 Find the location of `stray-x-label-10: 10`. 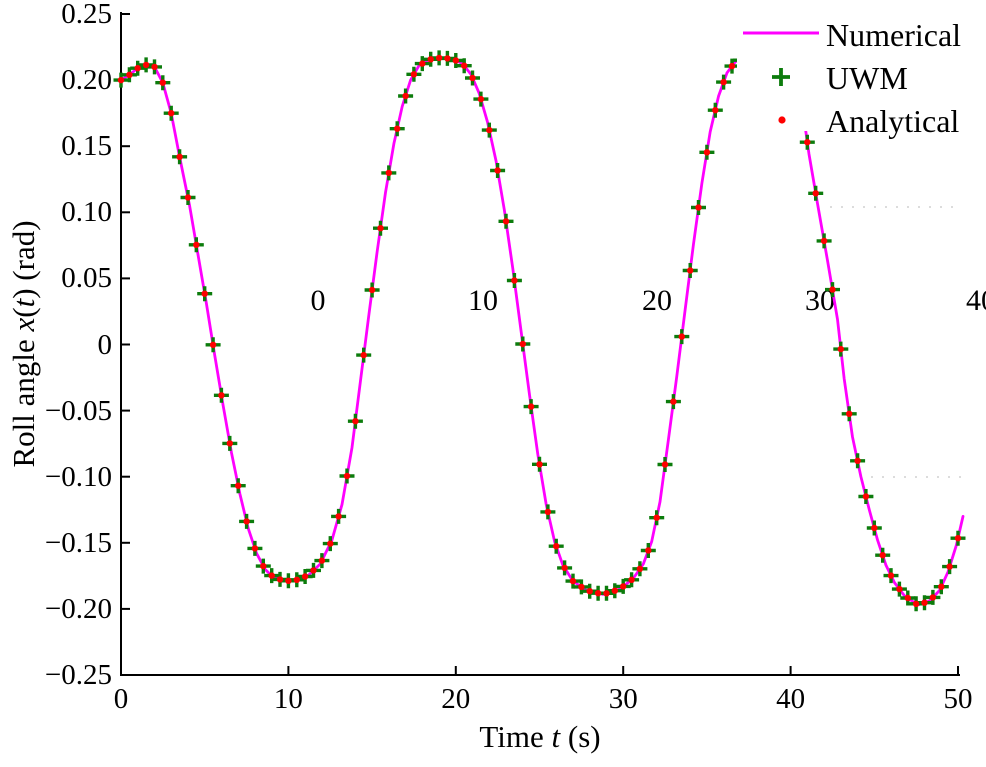

stray-x-label-10: 10 is located at coordinates (483, 300).